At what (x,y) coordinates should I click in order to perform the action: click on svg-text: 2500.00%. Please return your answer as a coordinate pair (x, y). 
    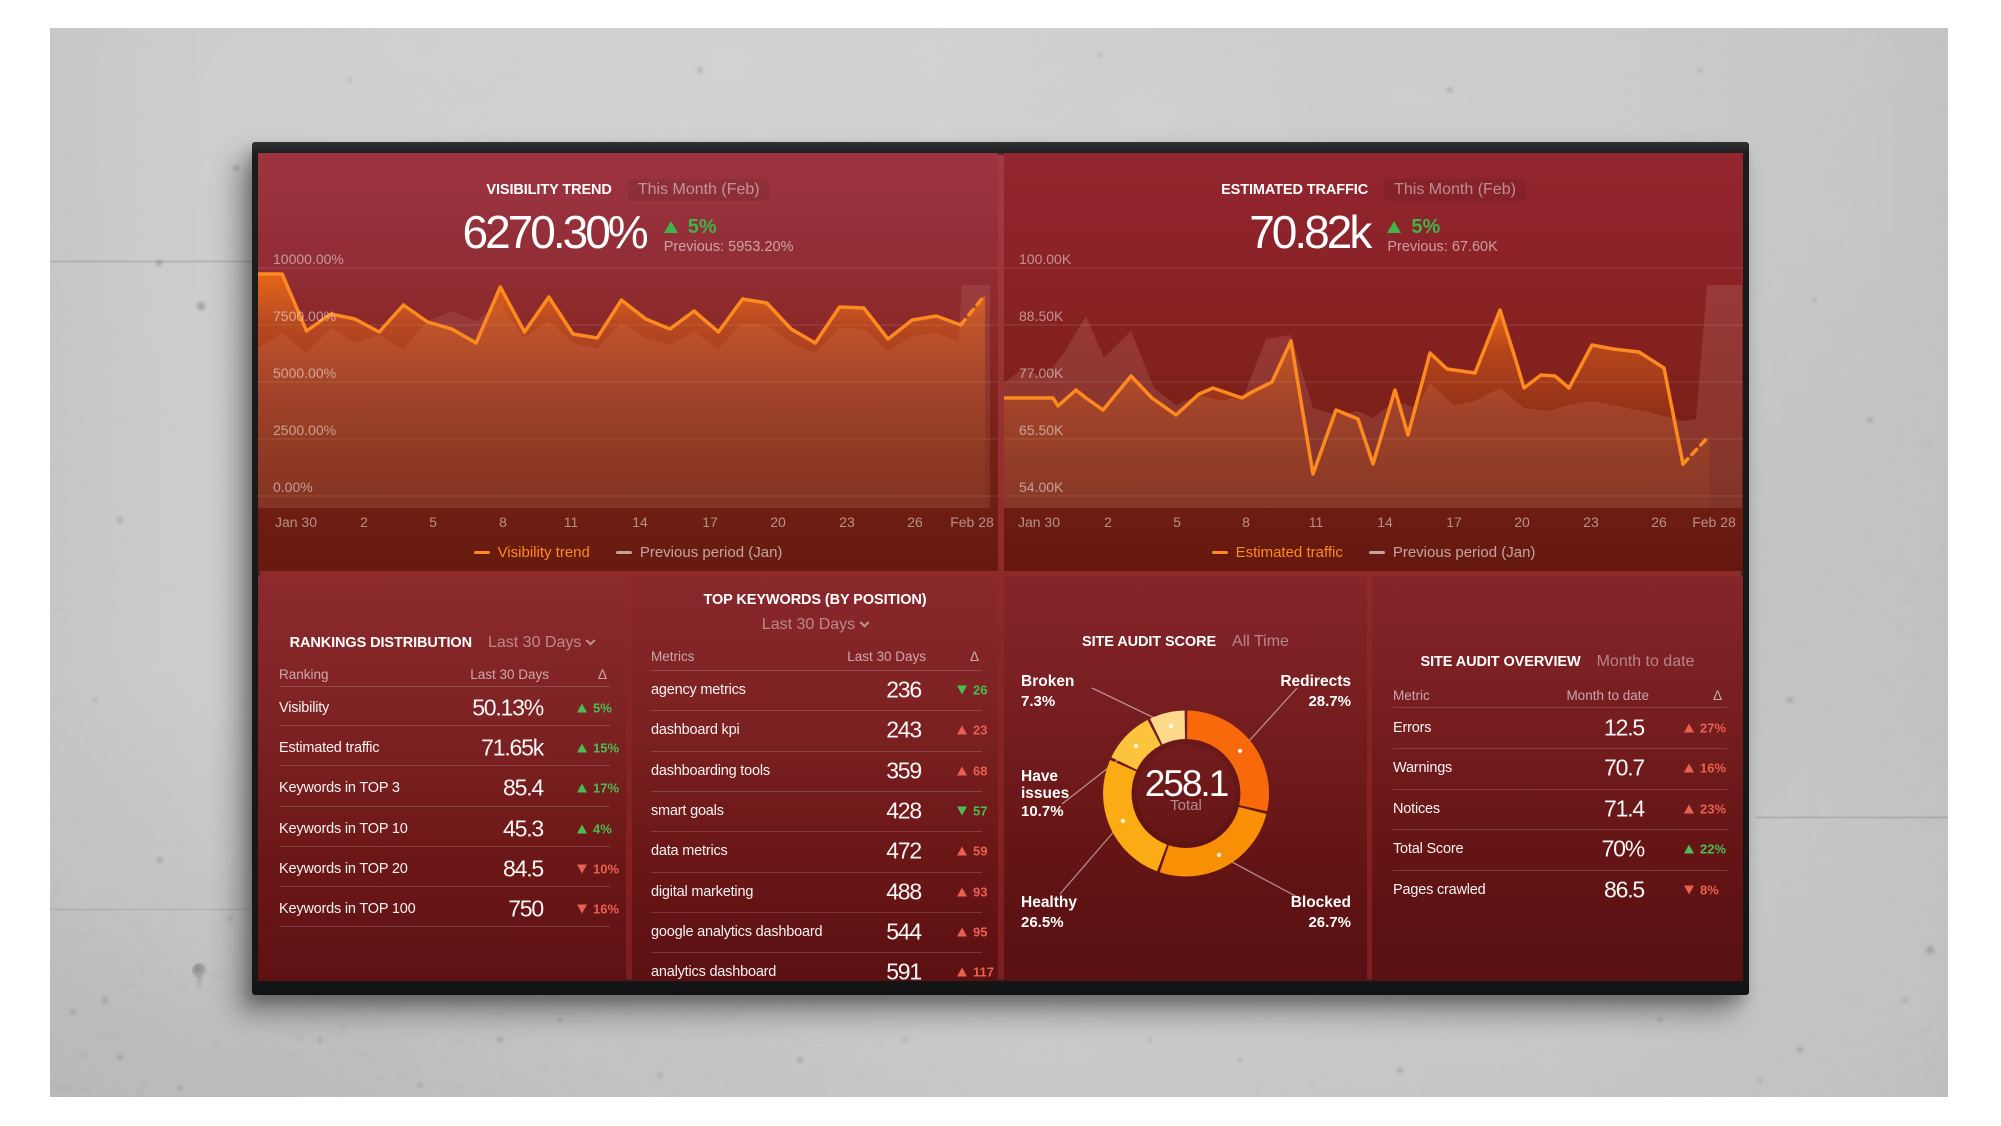
    Looking at the image, I should click on (304, 430).